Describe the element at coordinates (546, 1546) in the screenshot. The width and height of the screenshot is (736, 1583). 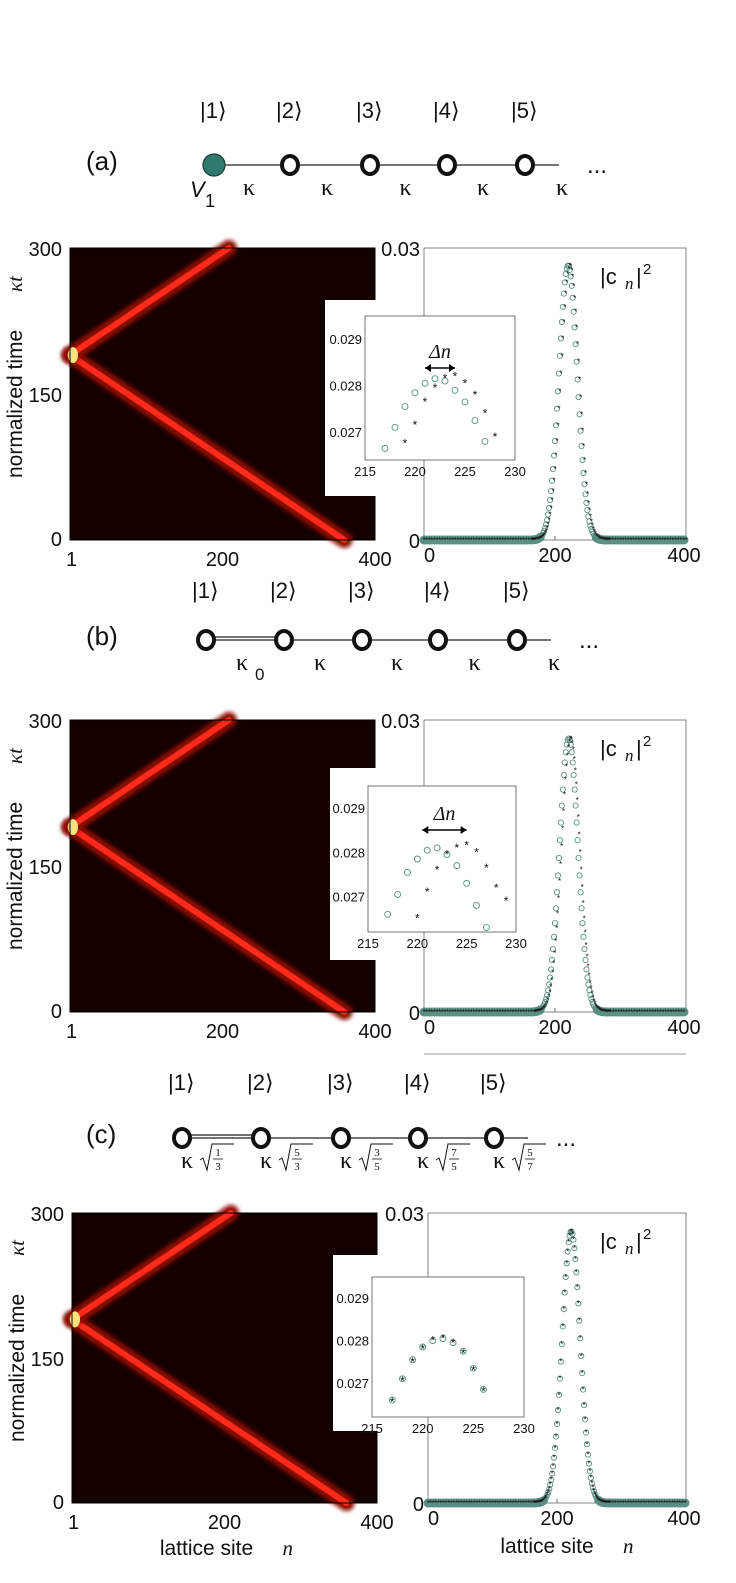
I see `profile-x-label: lattice site` at that location.